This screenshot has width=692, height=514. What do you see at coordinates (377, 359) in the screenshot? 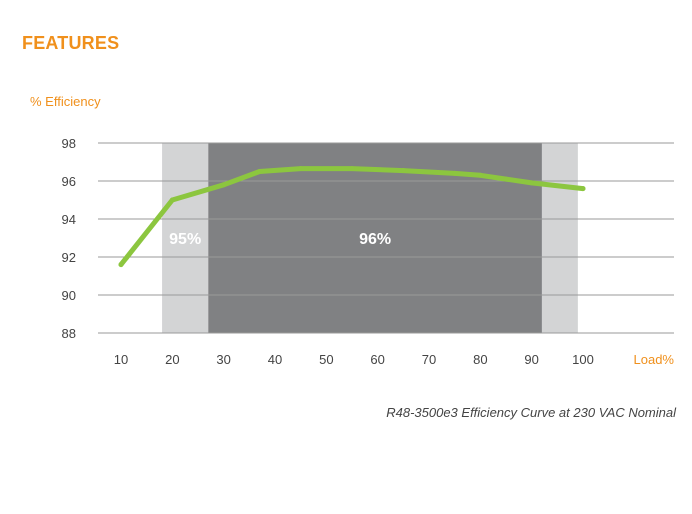
I see `x-tick-label: 60` at bounding box center [377, 359].